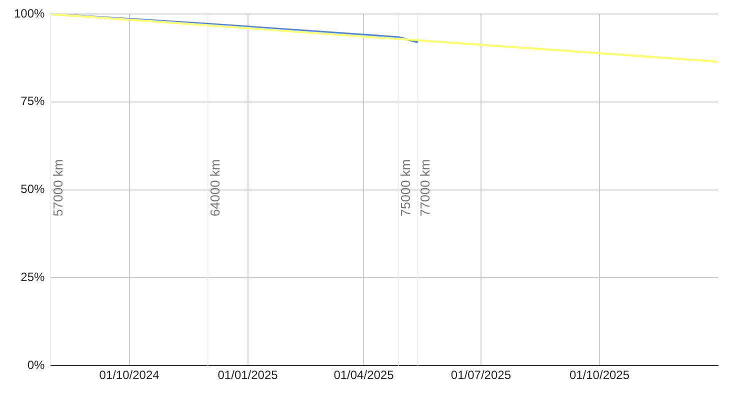 The height and width of the screenshot is (394, 730). I want to click on ref-line-label: 77000 km, so click(424, 187).